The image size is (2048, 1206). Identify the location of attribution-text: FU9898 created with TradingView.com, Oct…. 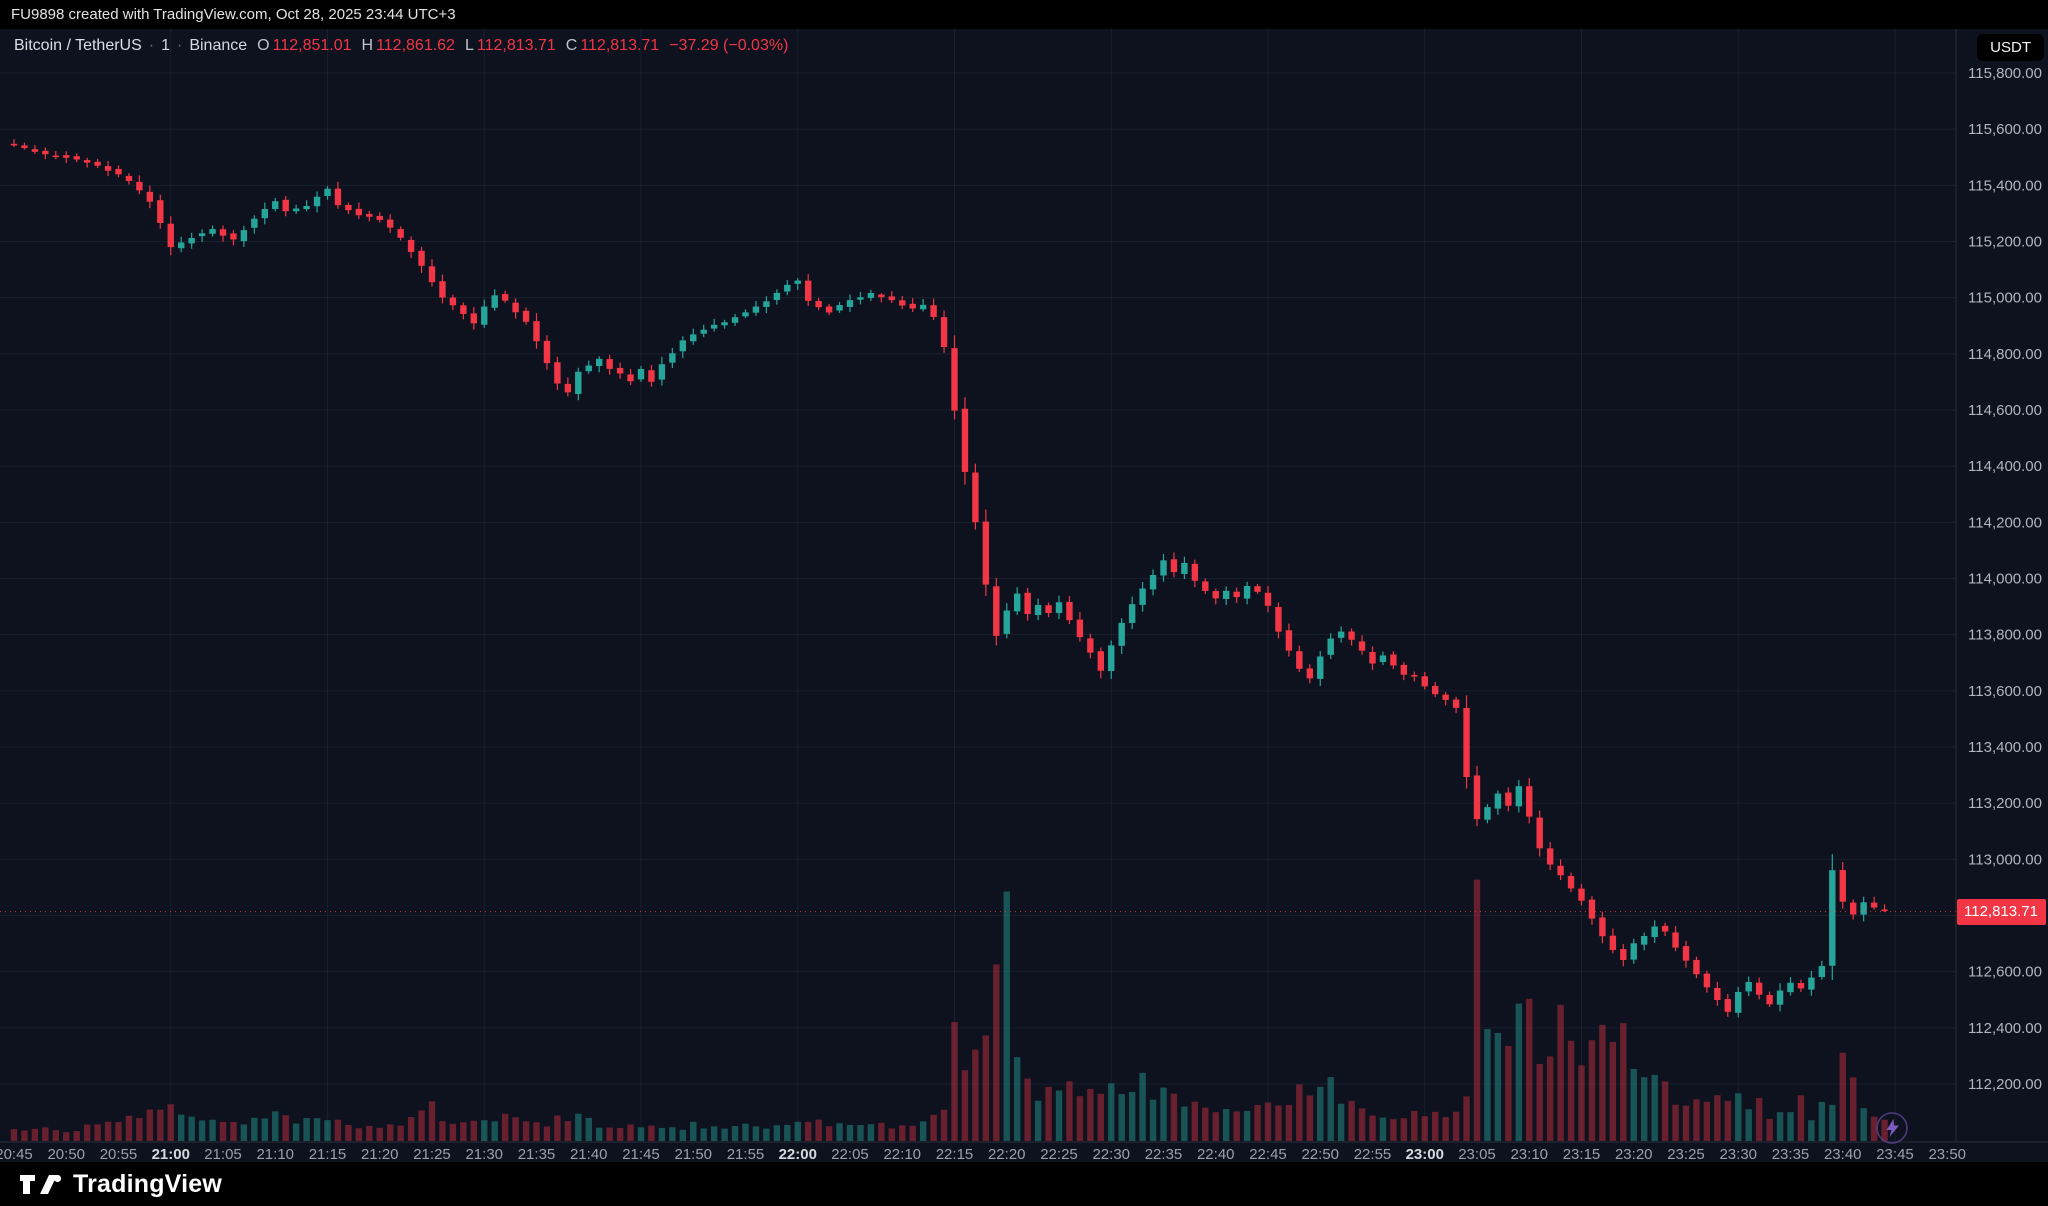
(233, 14).